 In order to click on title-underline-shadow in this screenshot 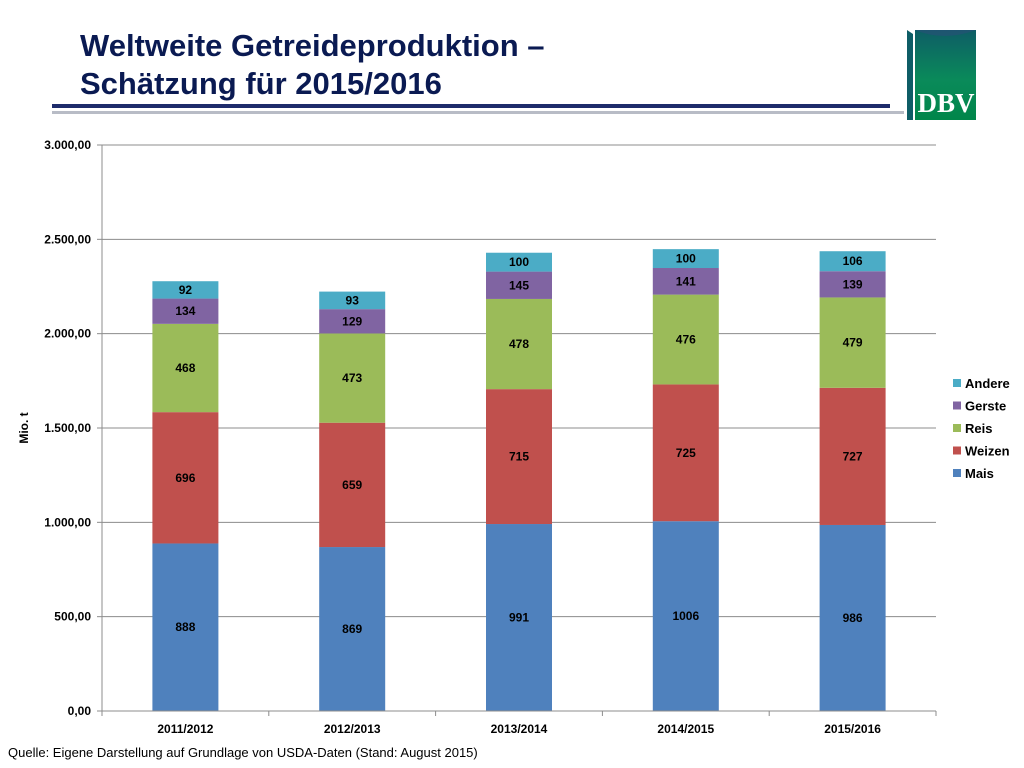, I will do `click(475, 112)`.